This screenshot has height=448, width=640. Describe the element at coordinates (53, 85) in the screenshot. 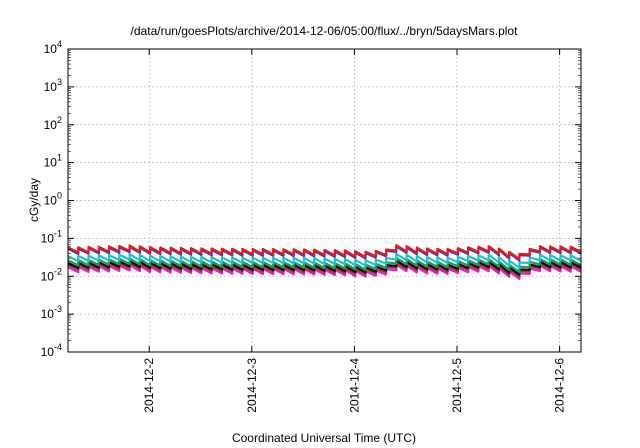

I see `y-tick-label: 10³` at that location.